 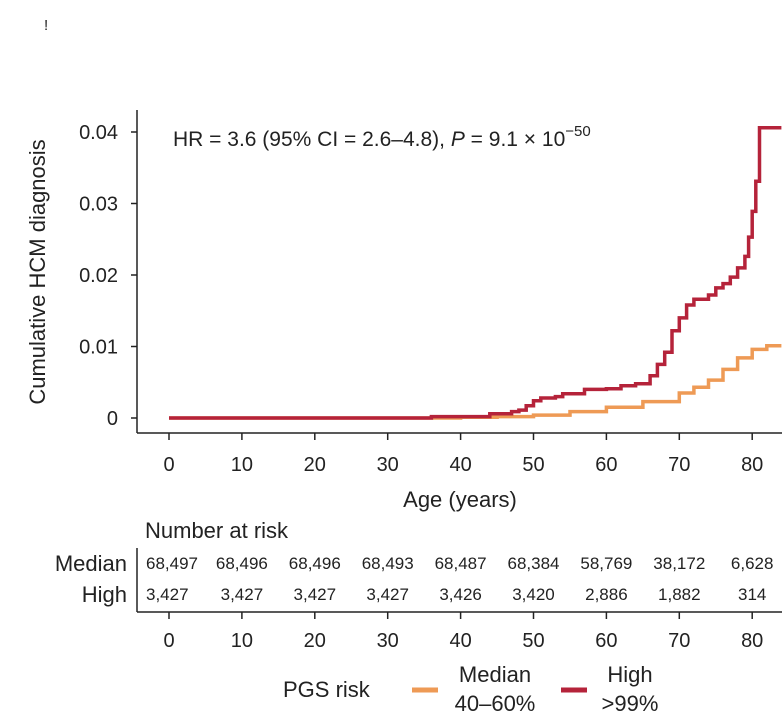 I want to click on risk-cell-high: 1,882, so click(x=679, y=594).